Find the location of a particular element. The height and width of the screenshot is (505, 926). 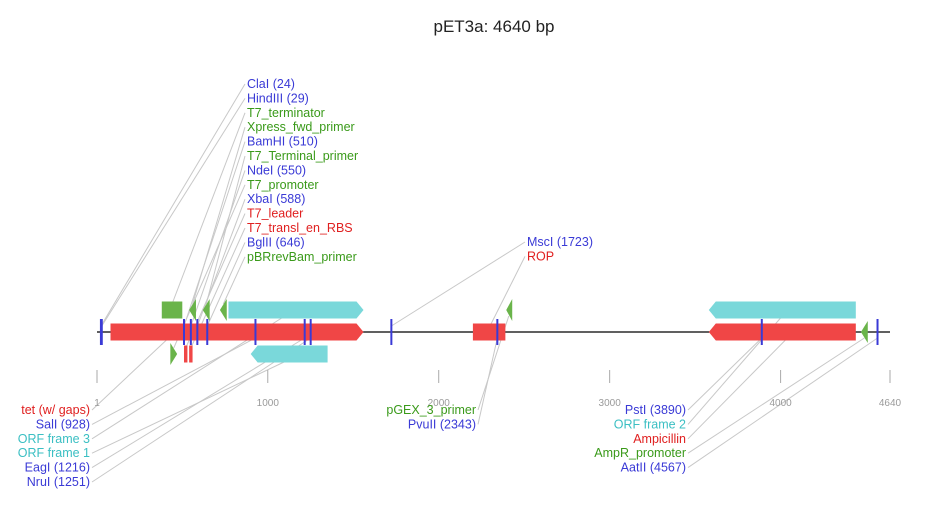

label-ndei-550: NdeI (550) is located at coordinates (276, 170).